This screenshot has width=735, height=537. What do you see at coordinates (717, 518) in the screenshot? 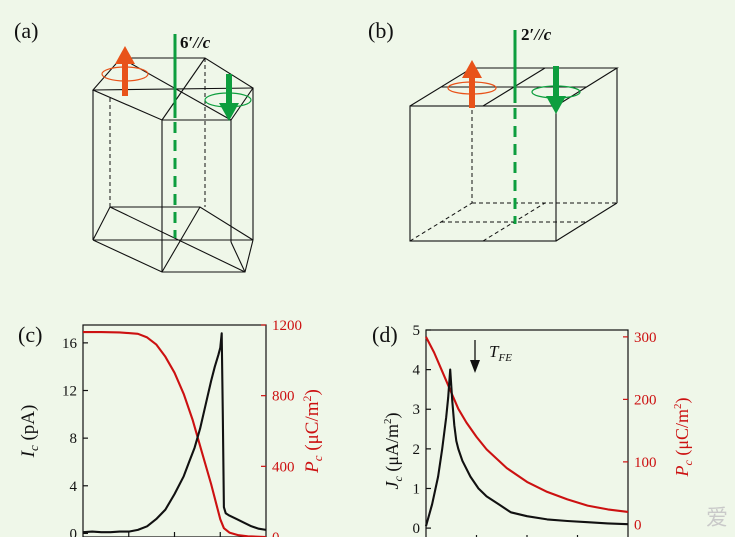
I see `watermark: 爱` at bounding box center [717, 518].